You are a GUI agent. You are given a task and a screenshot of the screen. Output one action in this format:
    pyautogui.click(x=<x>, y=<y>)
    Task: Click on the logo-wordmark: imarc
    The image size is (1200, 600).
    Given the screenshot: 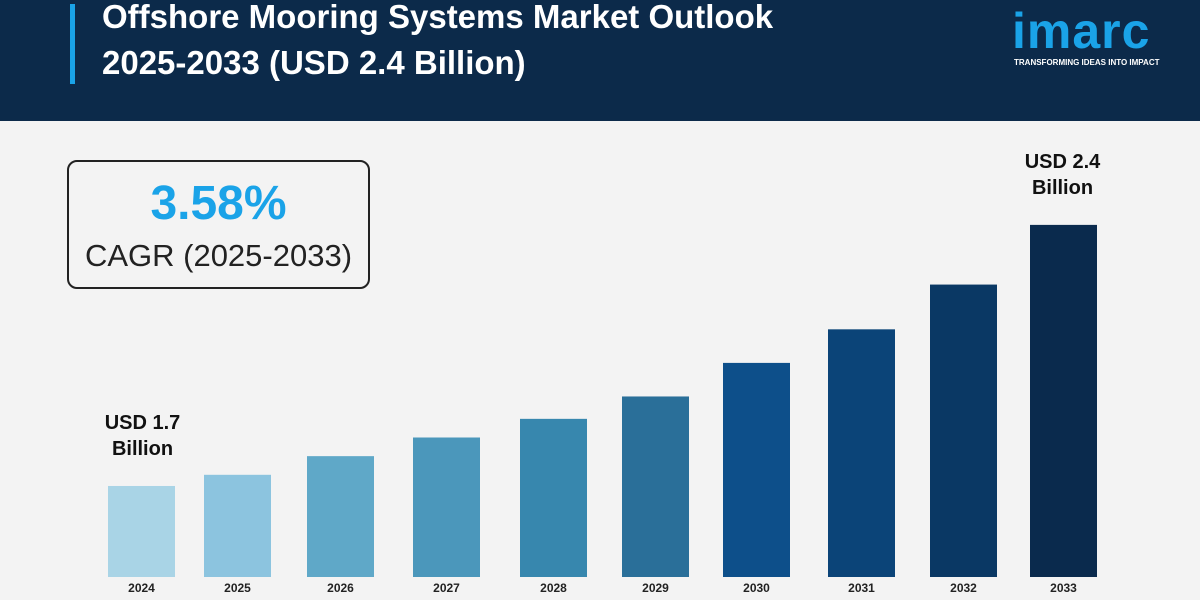 What is the action you would take?
    pyautogui.click(x=1081, y=31)
    